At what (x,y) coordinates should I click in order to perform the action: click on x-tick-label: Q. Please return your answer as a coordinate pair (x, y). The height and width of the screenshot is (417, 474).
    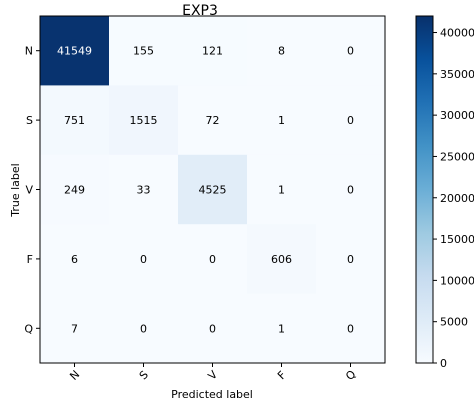
    Looking at the image, I should click on (351, 375).